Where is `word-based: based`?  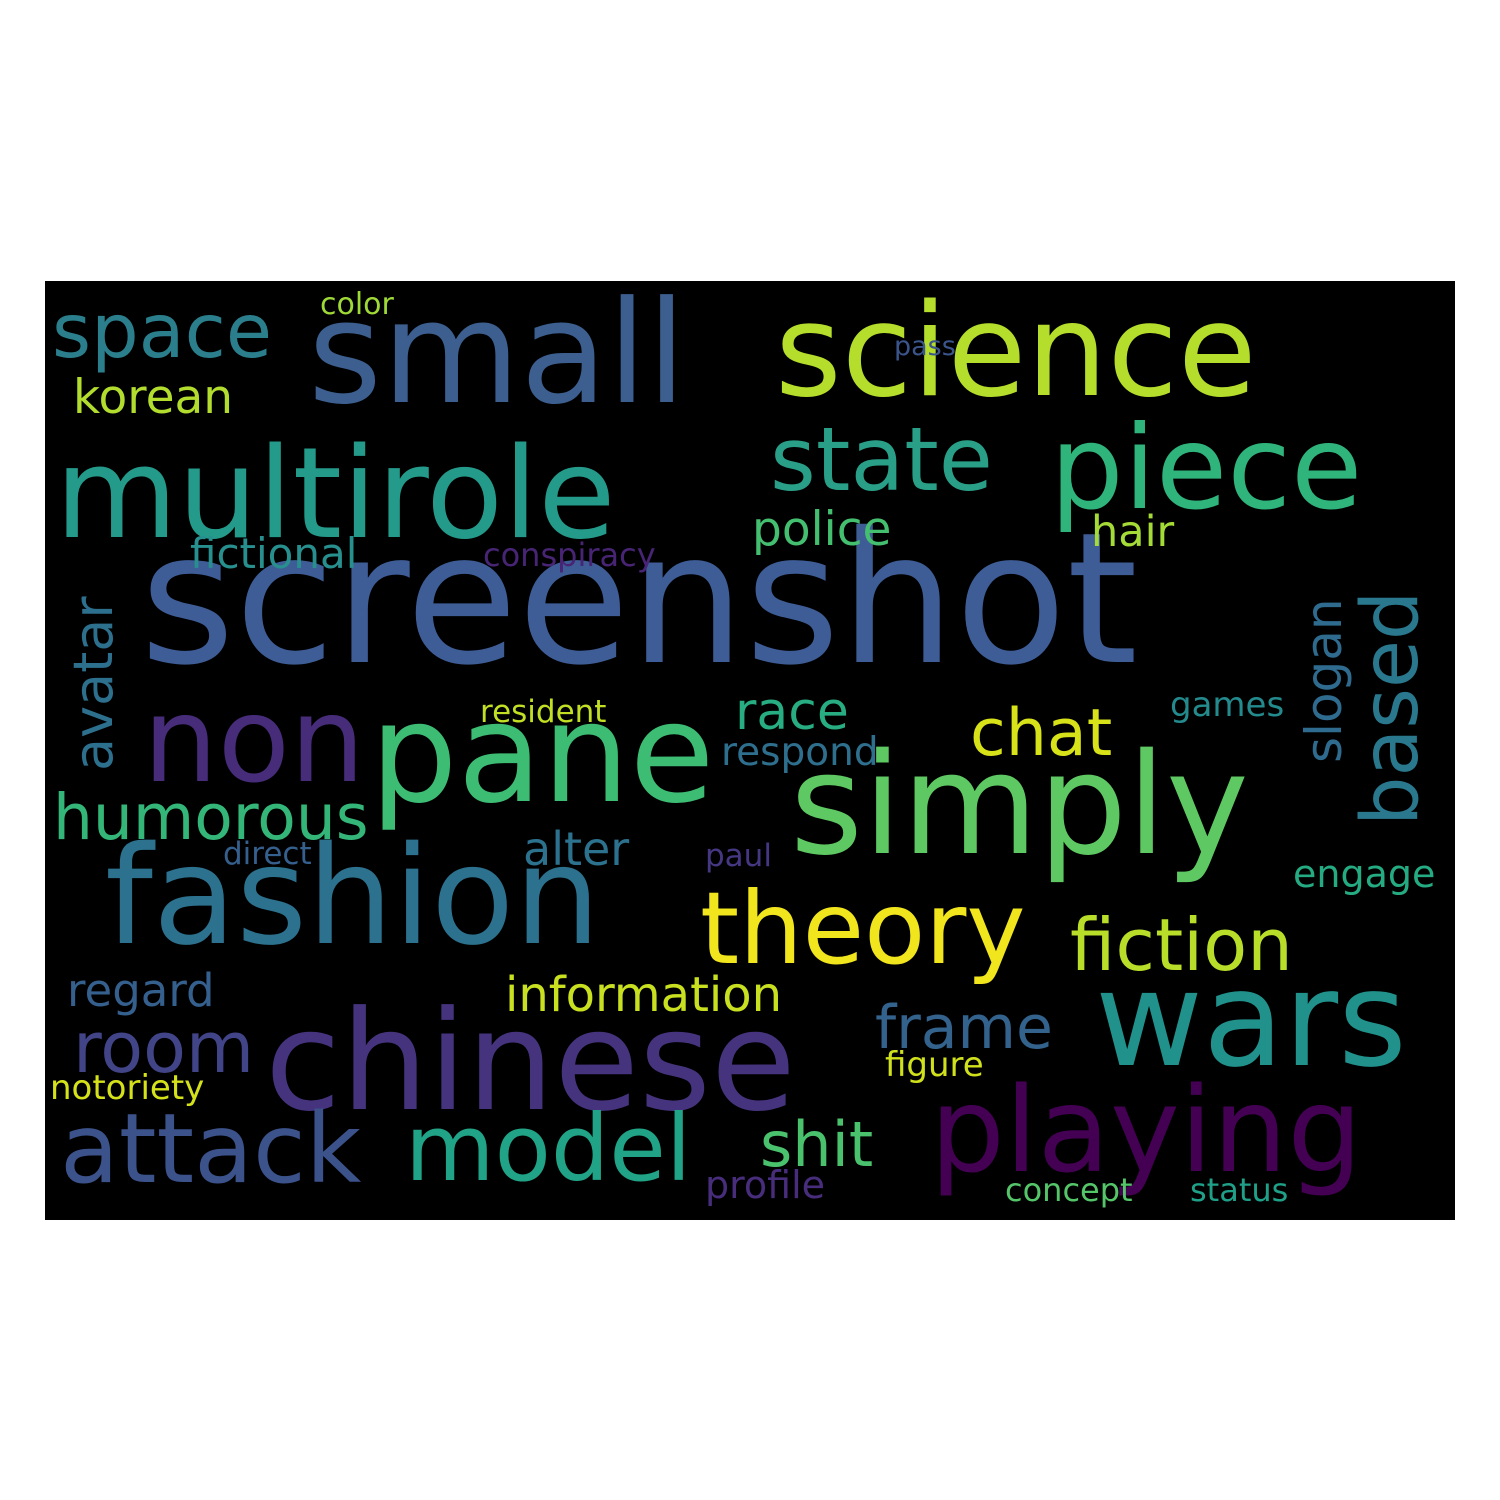 word-based: based is located at coordinates (1391, 708).